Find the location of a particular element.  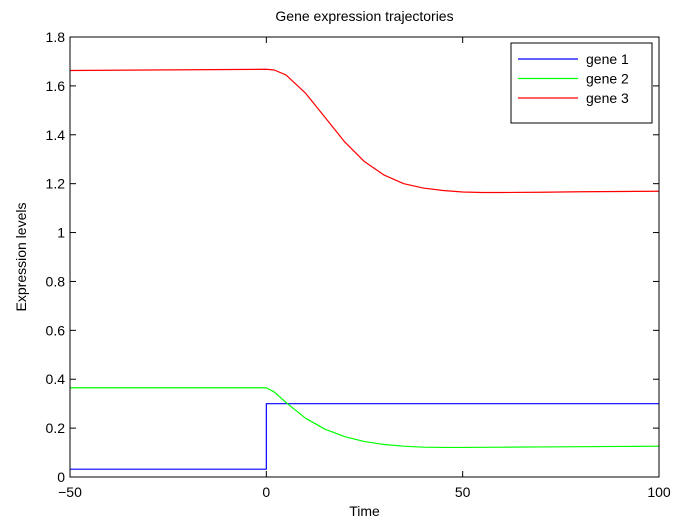

y-tick-label: 0 is located at coordinates (61, 477).